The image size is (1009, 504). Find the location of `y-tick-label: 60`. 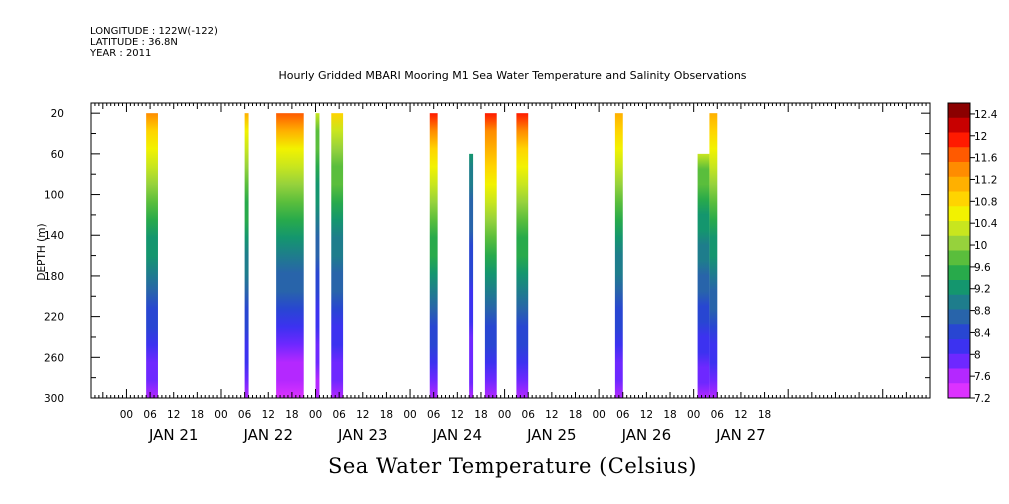

y-tick-label: 60 is located at coordinates (57, 155).